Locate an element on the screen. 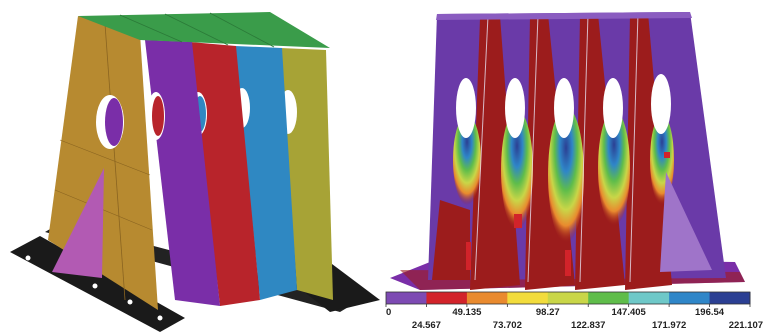 This screenshot has width=783, height=332. contour-gusset is located at coordinates (686, 222).